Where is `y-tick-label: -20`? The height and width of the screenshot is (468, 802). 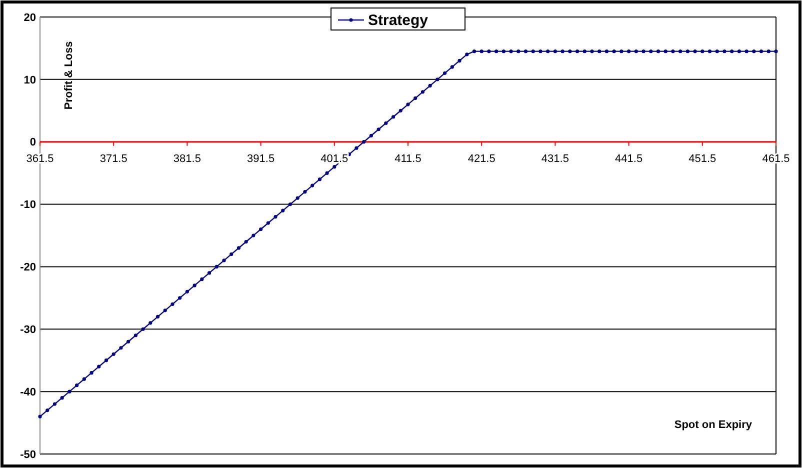 y-tick-label: -20 is located at coordinates (28, 268).